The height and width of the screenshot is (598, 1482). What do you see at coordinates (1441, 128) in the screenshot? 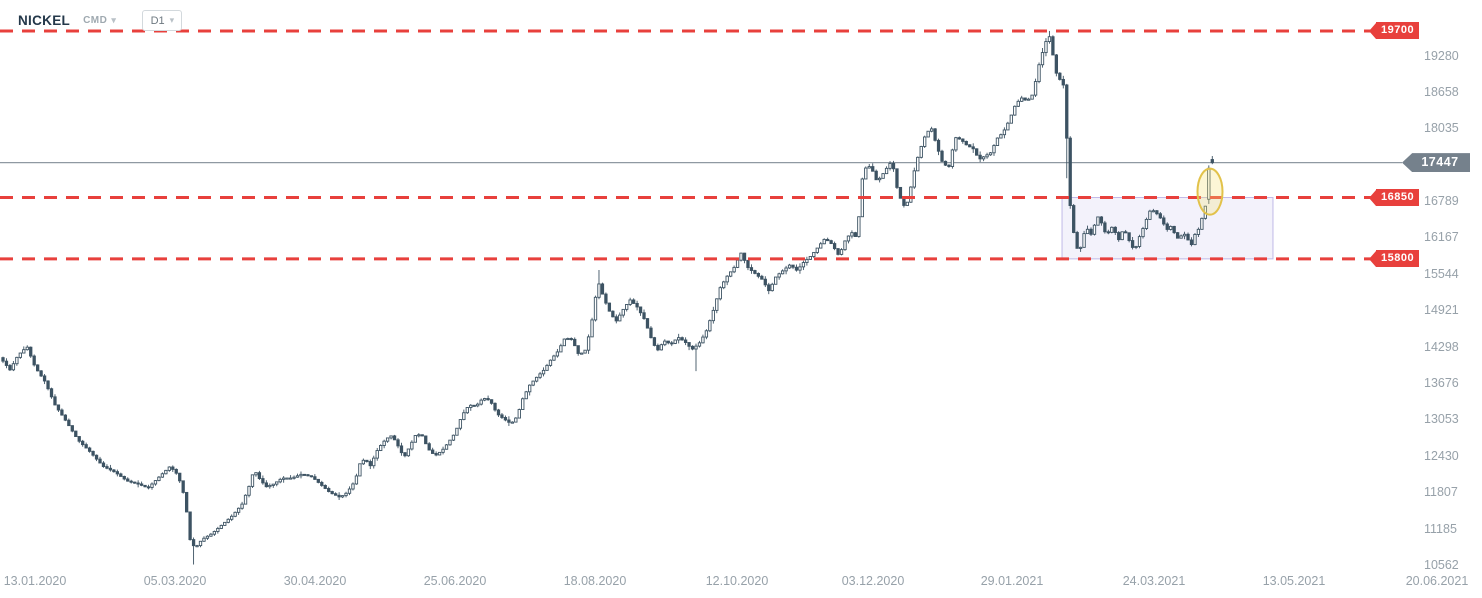
I see `y-tick-label: 18035` at bounding box center [1441, 128].